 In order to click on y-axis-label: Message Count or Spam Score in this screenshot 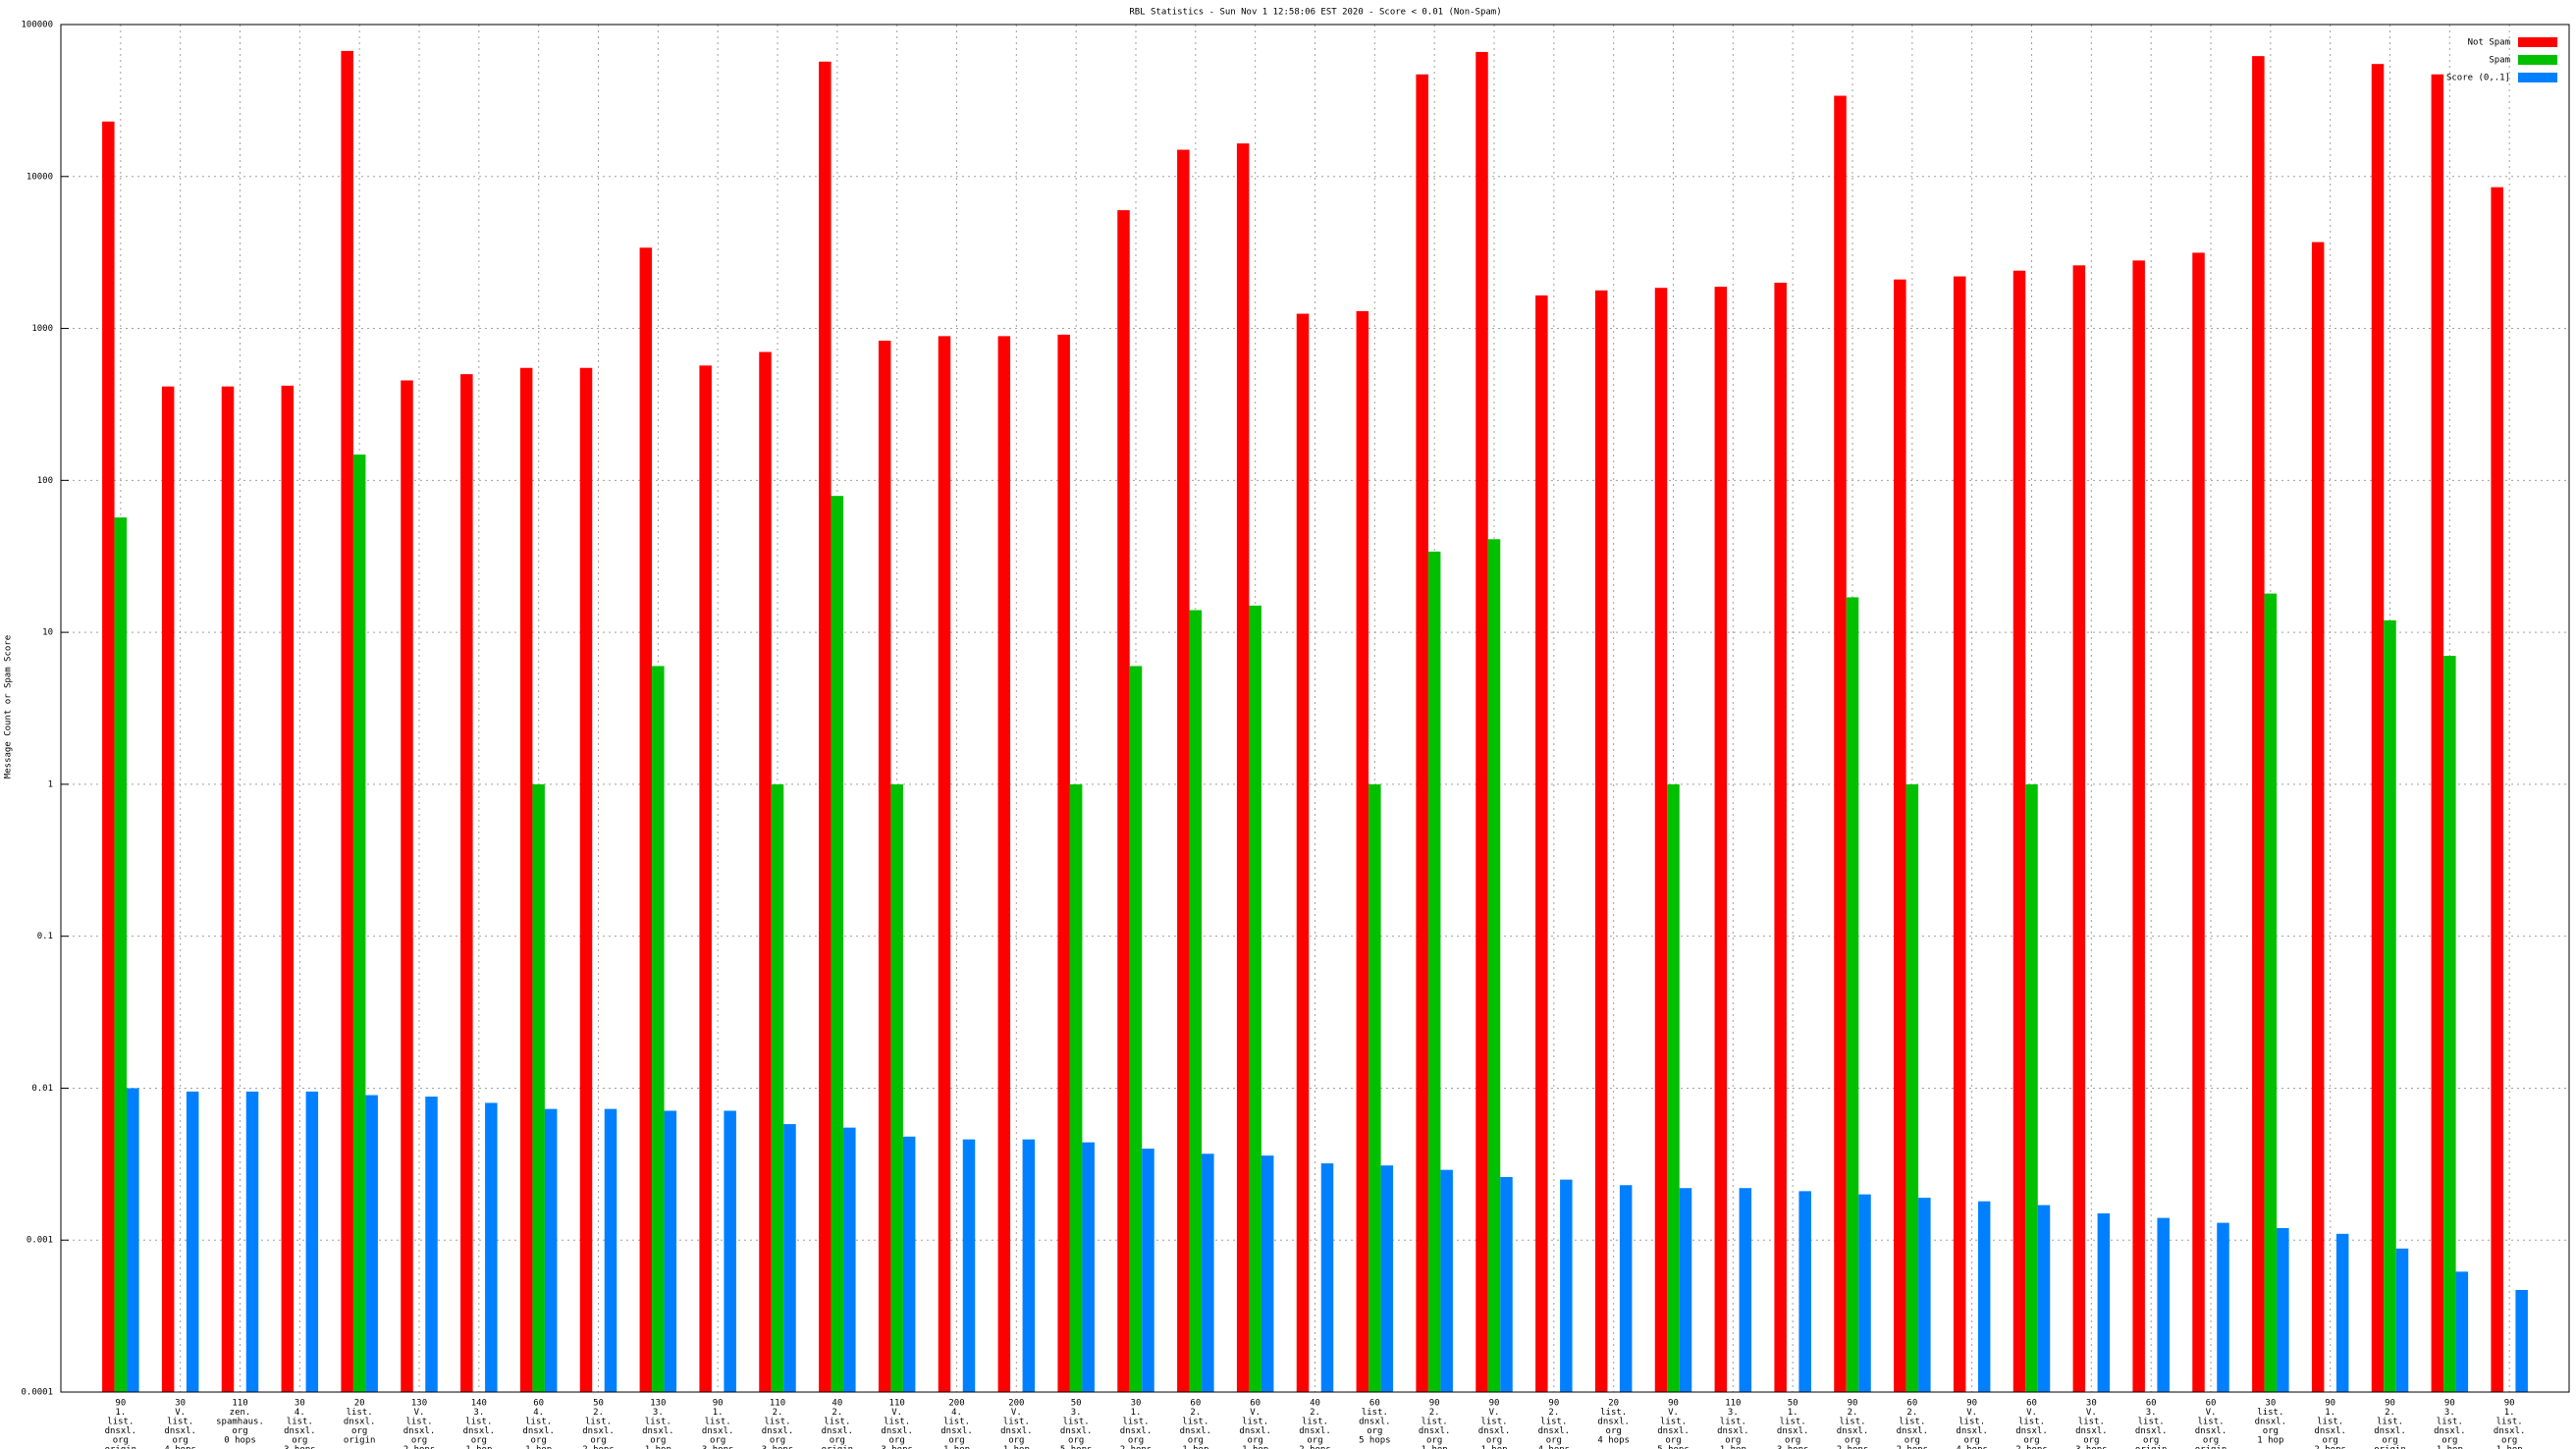, I will do `click(9, 706)`.